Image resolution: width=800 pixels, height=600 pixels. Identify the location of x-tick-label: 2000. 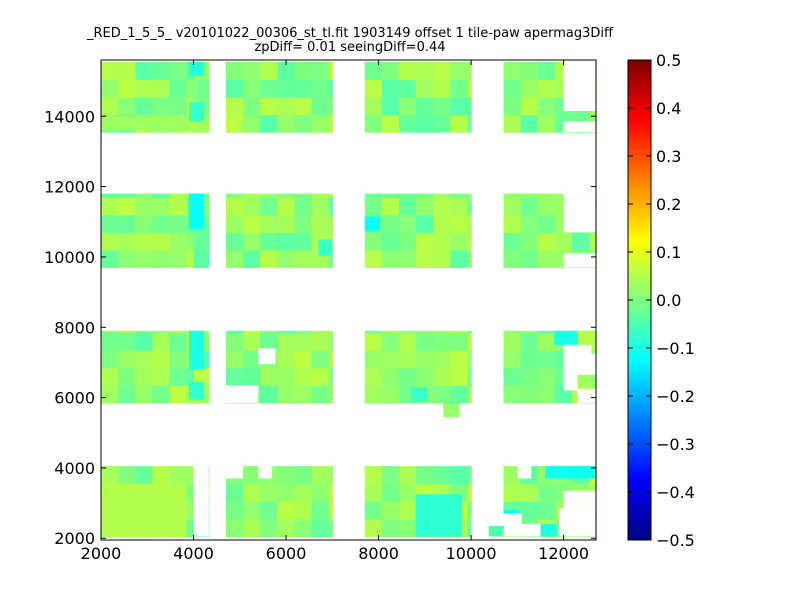
(101, 553).